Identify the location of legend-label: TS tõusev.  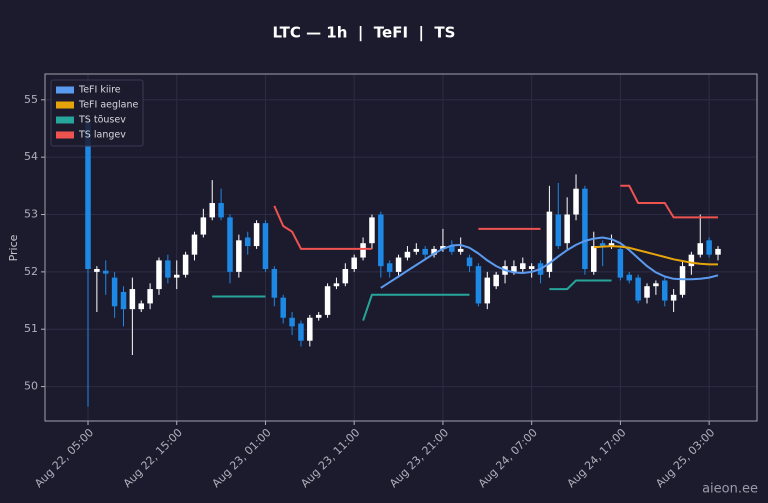
(102, 120).